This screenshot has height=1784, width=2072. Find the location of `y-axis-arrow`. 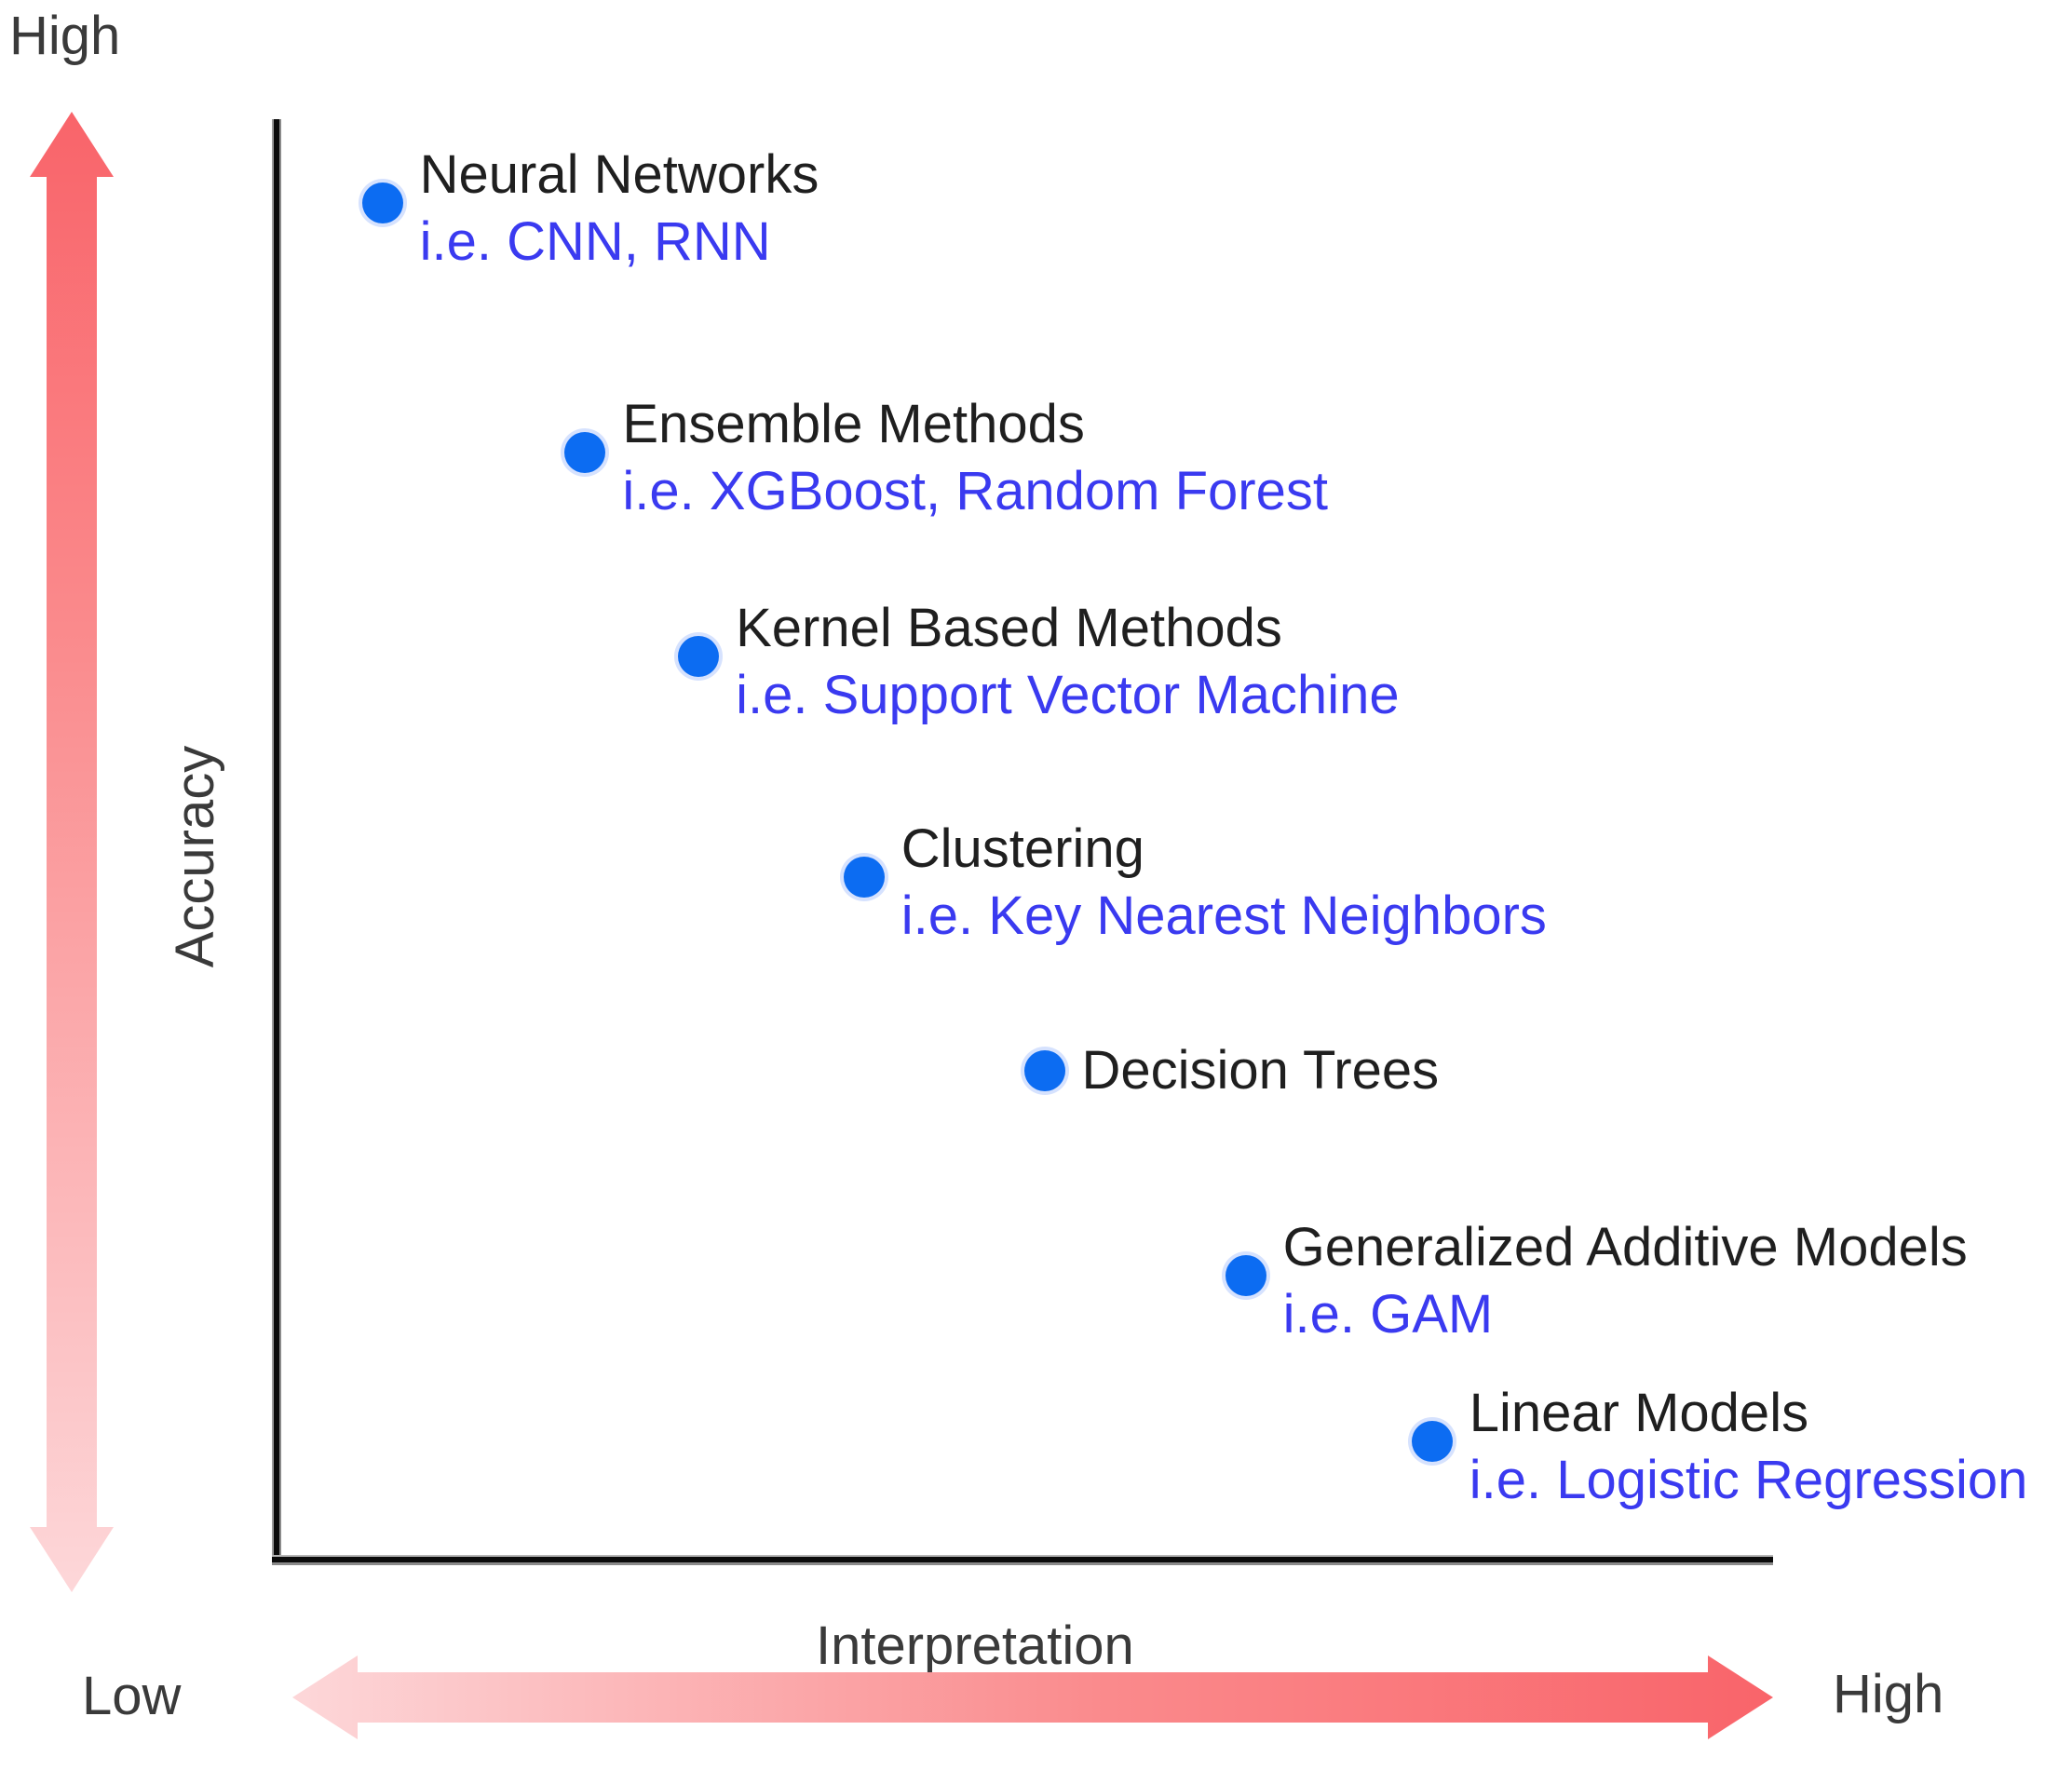

y-axis-arrow is located at coordinates (72, 852).